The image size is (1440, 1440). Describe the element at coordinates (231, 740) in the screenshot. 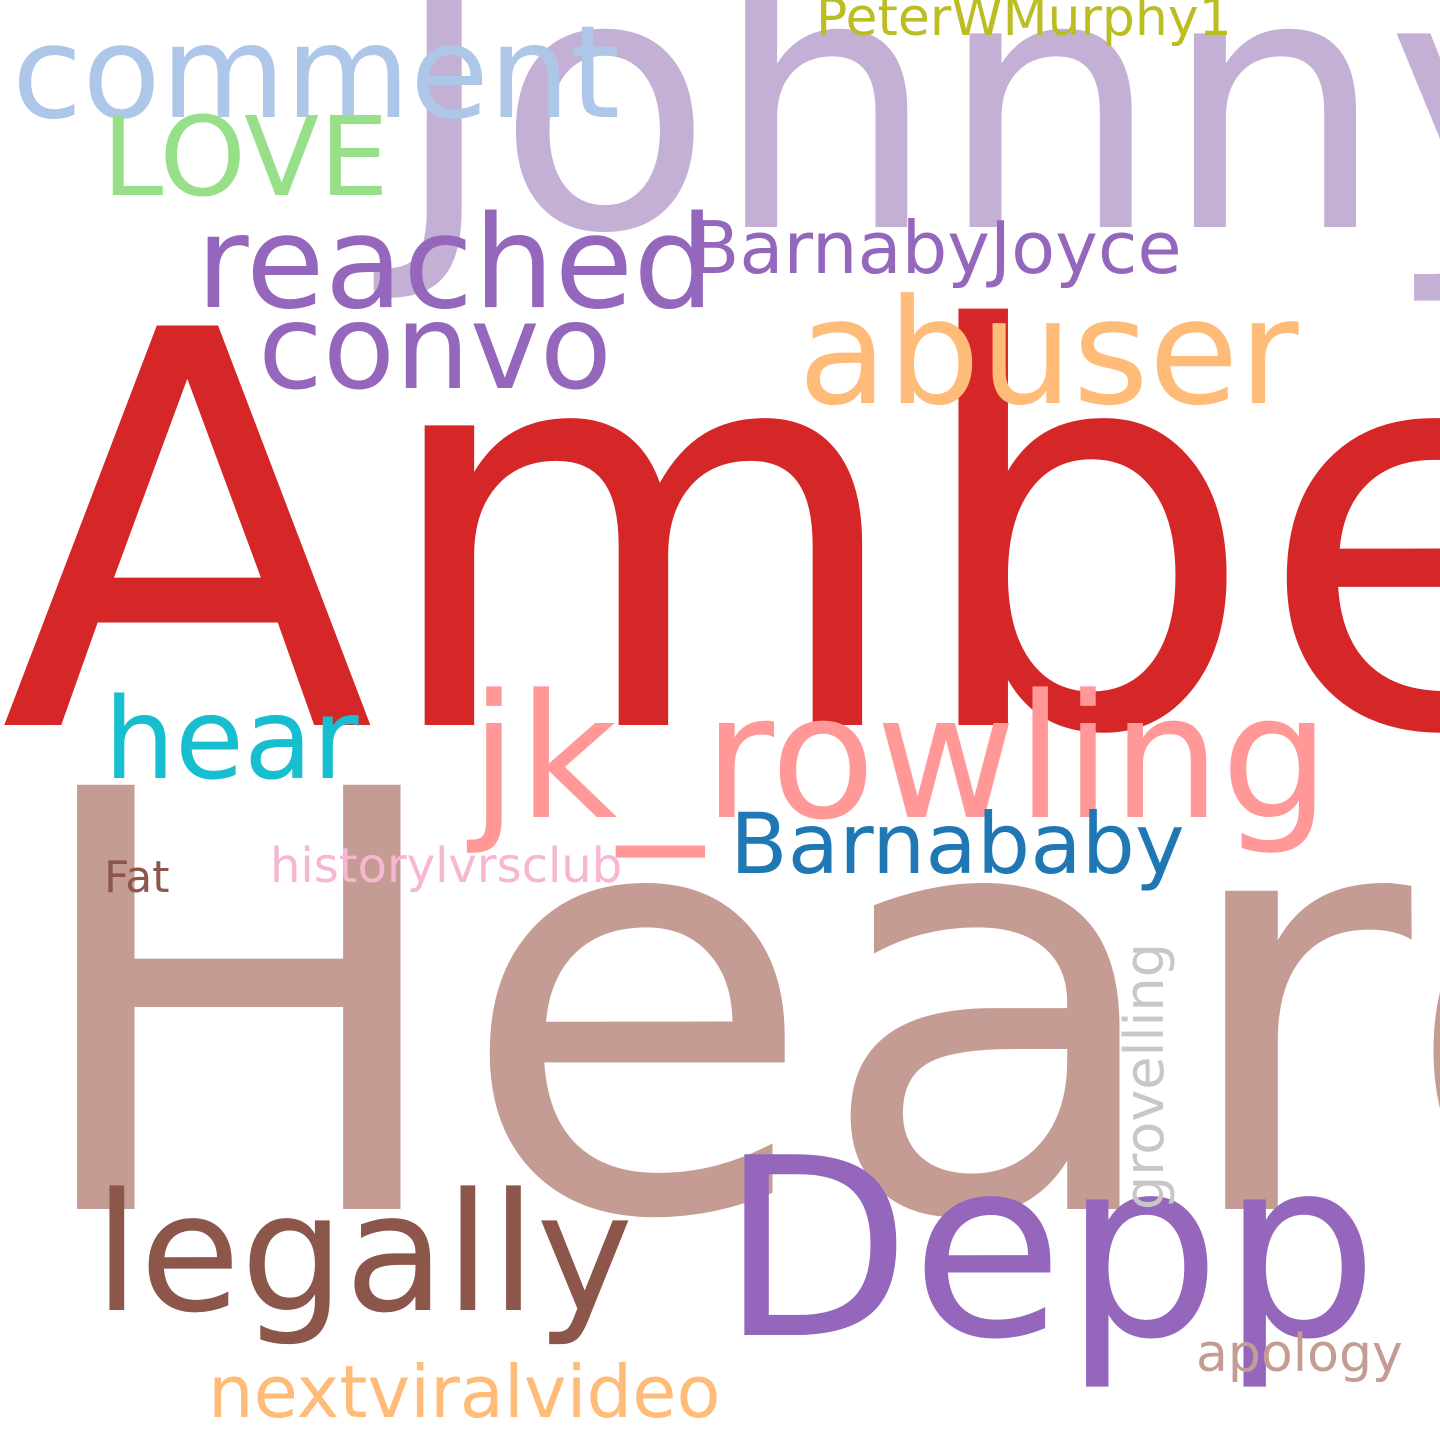

I see `word-hear: hear` at that location.